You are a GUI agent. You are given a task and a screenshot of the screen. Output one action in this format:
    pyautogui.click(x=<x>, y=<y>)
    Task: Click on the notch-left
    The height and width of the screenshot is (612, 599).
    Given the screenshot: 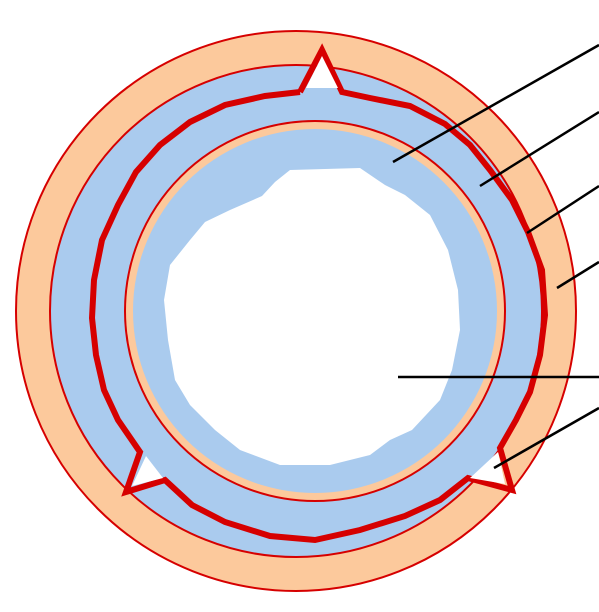 What is the action you would take?
    pyautogui.click(x=147, y=471)
    